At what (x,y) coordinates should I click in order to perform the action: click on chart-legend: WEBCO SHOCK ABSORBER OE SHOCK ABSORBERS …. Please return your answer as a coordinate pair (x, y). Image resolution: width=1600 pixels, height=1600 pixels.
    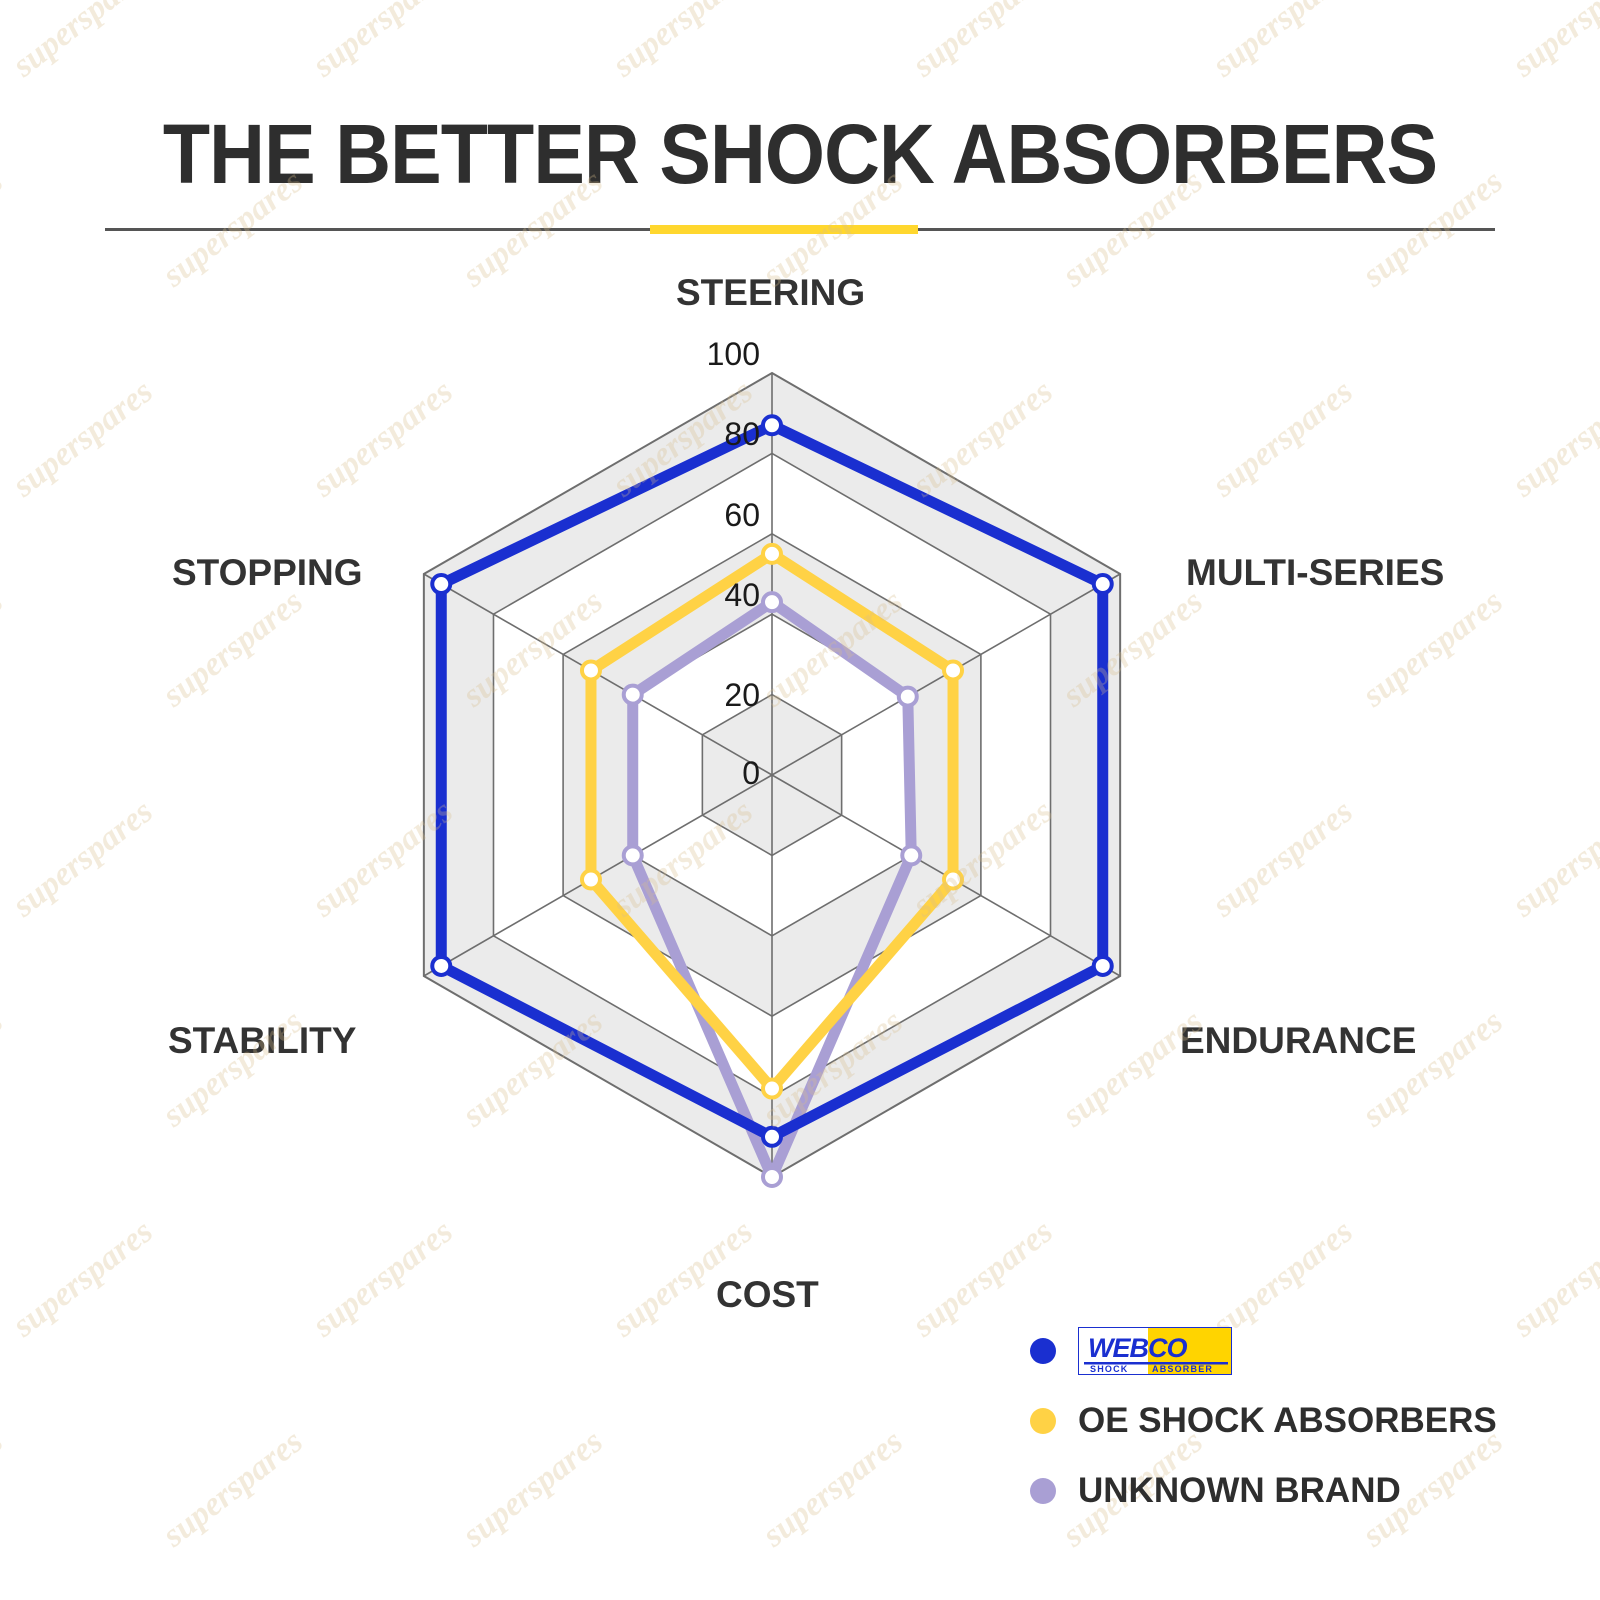
    Looking at the image, I should click on (1263, 1425).